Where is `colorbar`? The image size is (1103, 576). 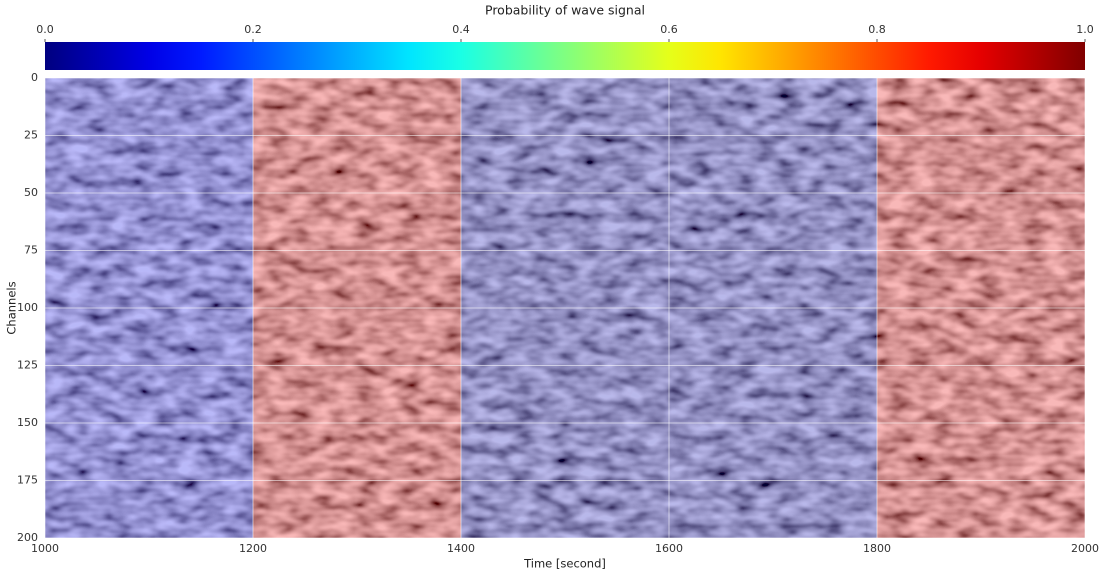 colorbar is located at coordinates (565, 56).